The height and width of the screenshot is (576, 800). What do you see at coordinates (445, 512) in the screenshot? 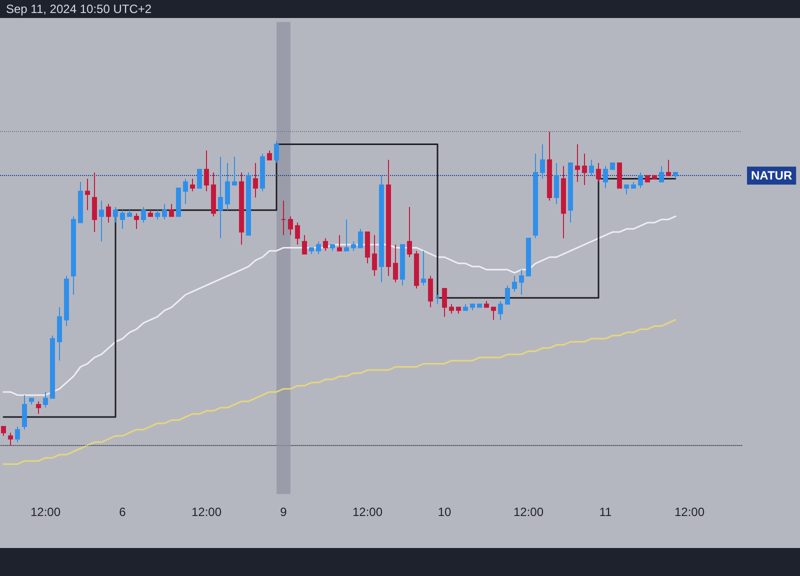
I see `x-tick-label: 10` at bounding box center [445, 512].